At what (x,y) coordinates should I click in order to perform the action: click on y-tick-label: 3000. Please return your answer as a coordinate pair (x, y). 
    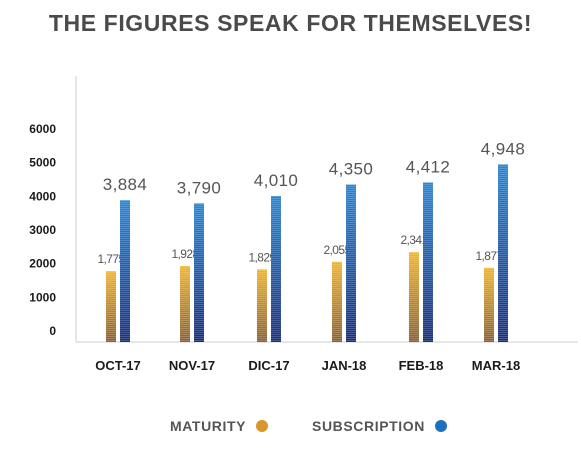
    Looking at the image, I should click on (42, 230).